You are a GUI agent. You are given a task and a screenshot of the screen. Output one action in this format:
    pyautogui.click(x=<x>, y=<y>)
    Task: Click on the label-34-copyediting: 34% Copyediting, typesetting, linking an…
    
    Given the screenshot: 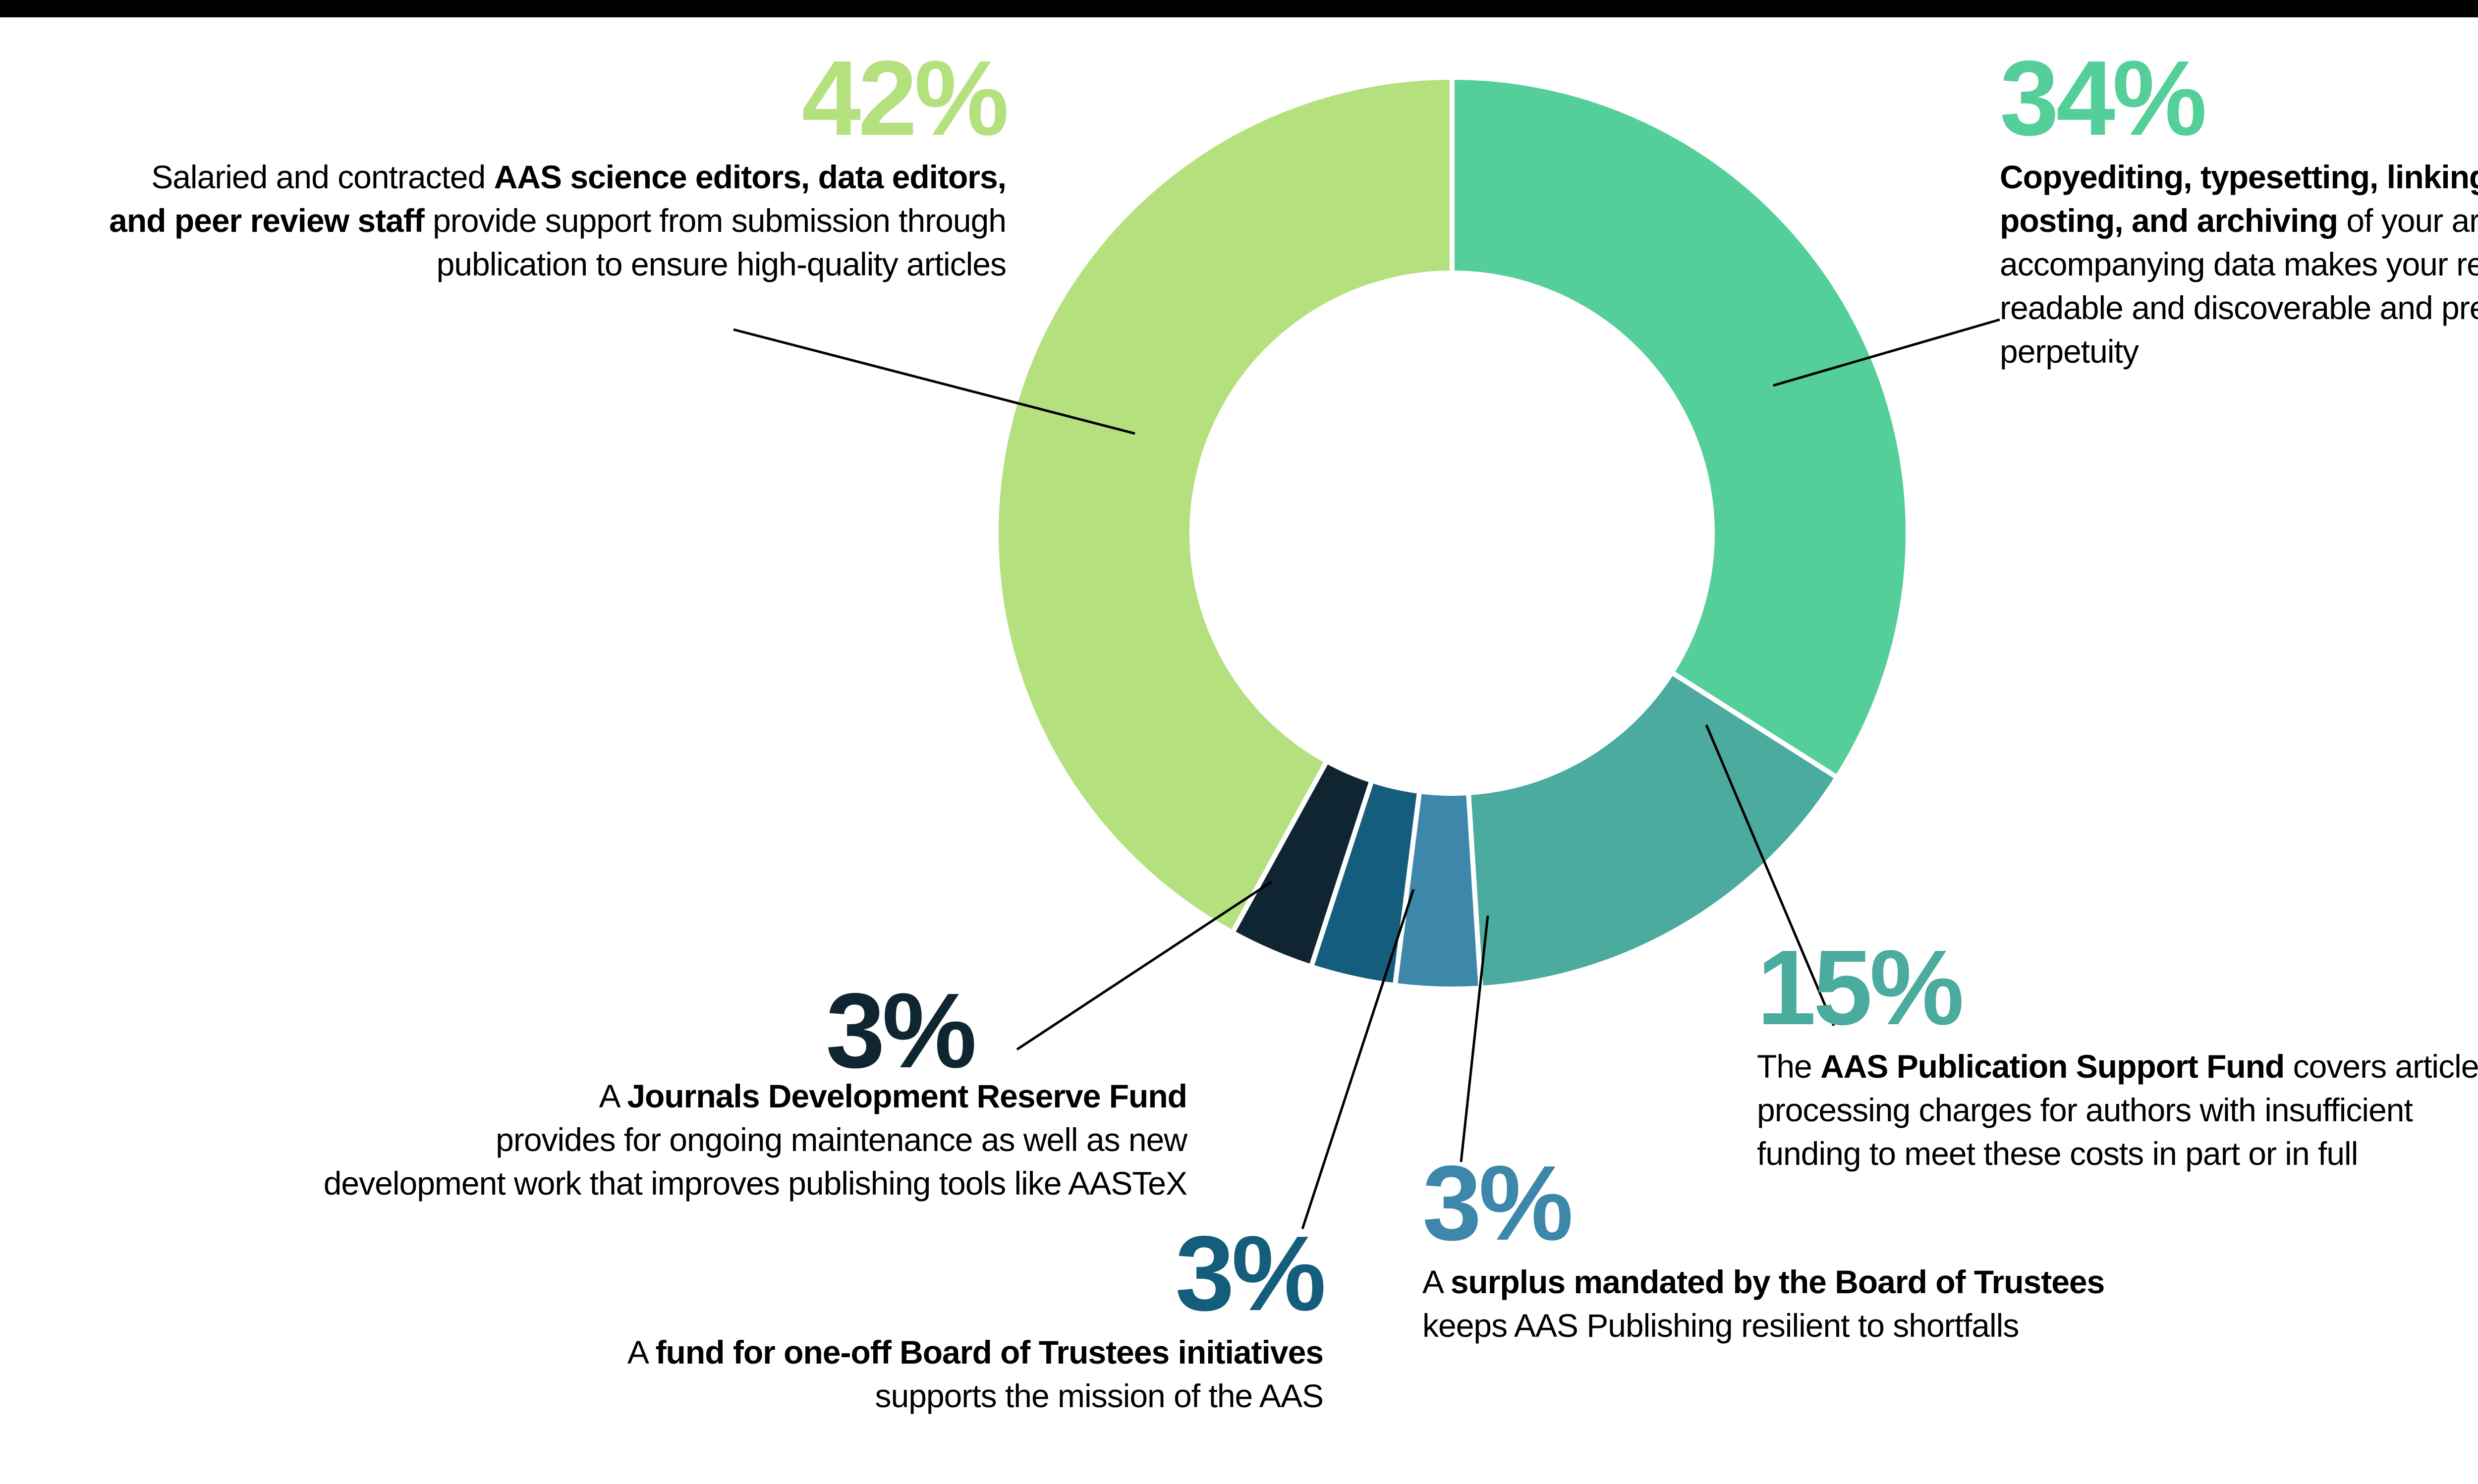 What is the action you would take?
    pyautogui.click(x=2239, y=209)
    